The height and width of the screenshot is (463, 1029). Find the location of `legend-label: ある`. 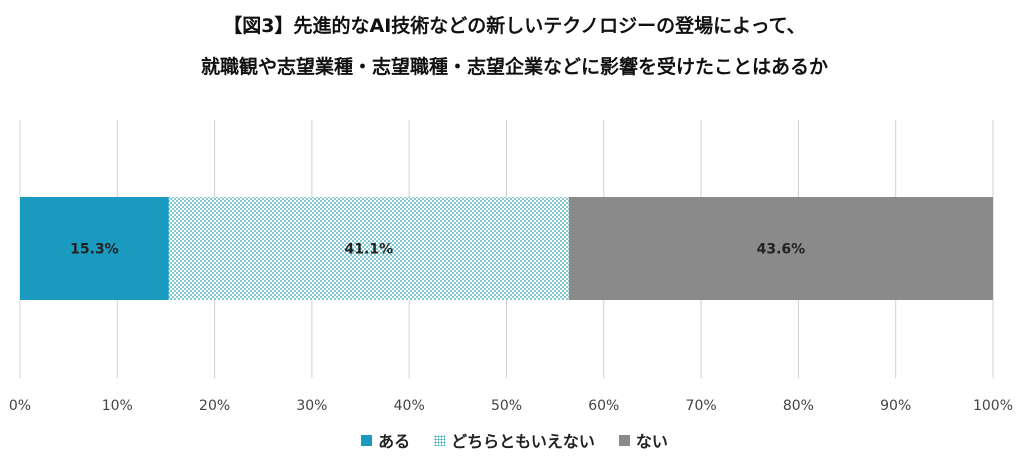

legend-label: ある is located at coordinates (394, 441).